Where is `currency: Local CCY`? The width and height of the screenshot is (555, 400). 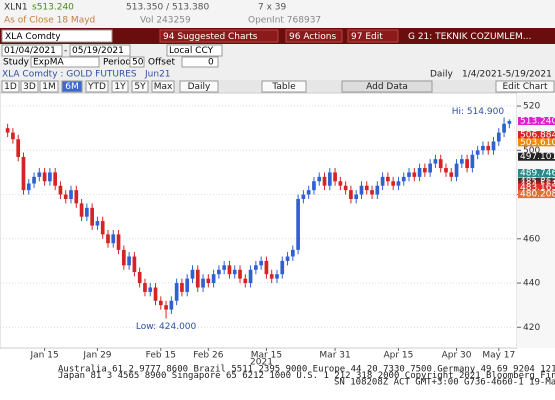 currency: Local CCY is located at coordinates (191, 51).